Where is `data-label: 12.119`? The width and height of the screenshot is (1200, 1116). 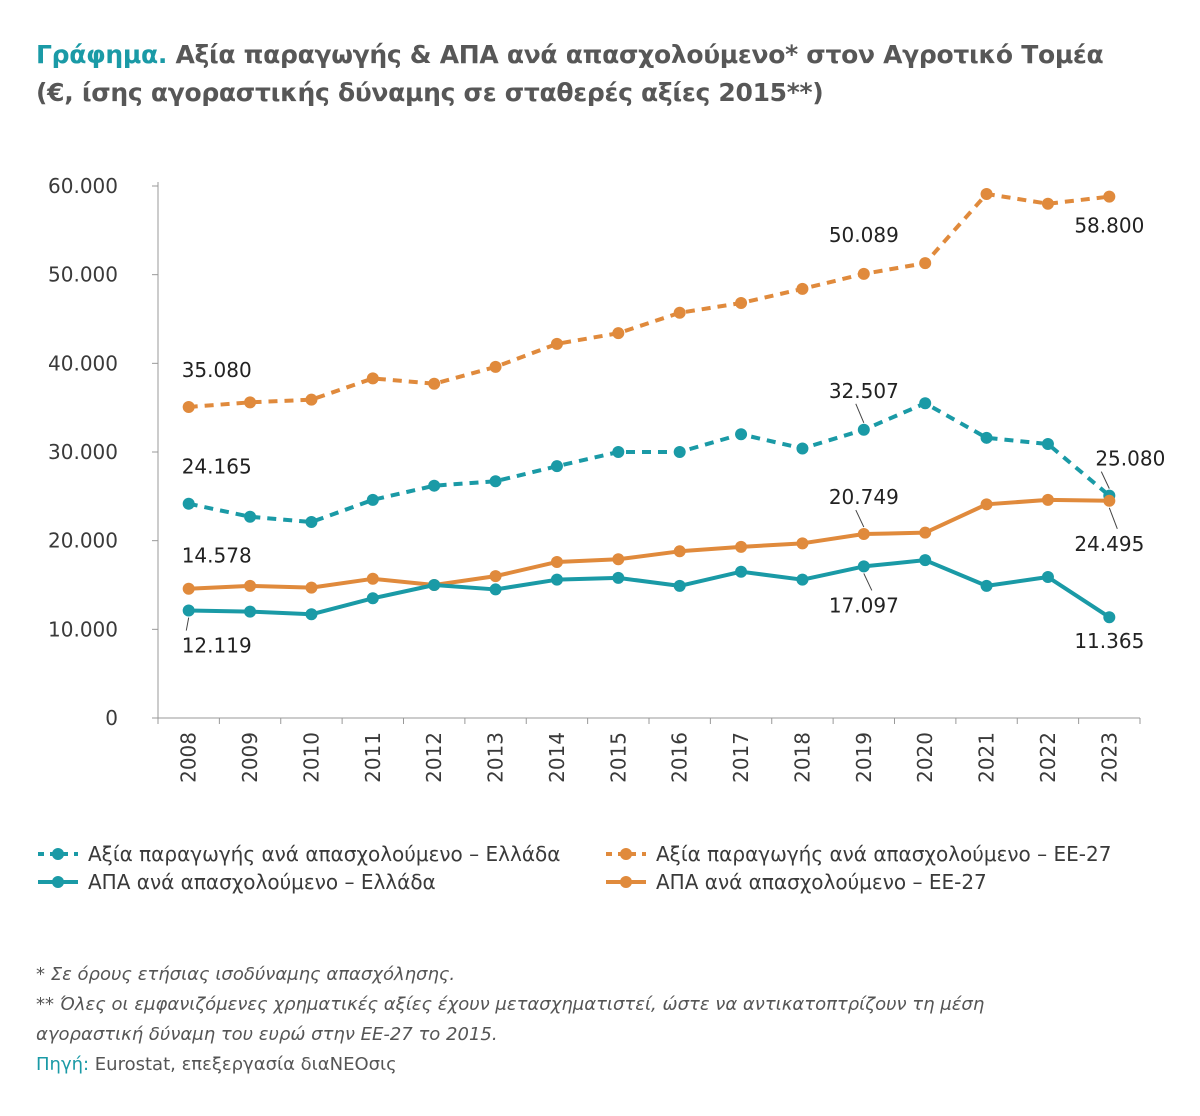 data-label: 12.119 is located at coordinates (217, 646).